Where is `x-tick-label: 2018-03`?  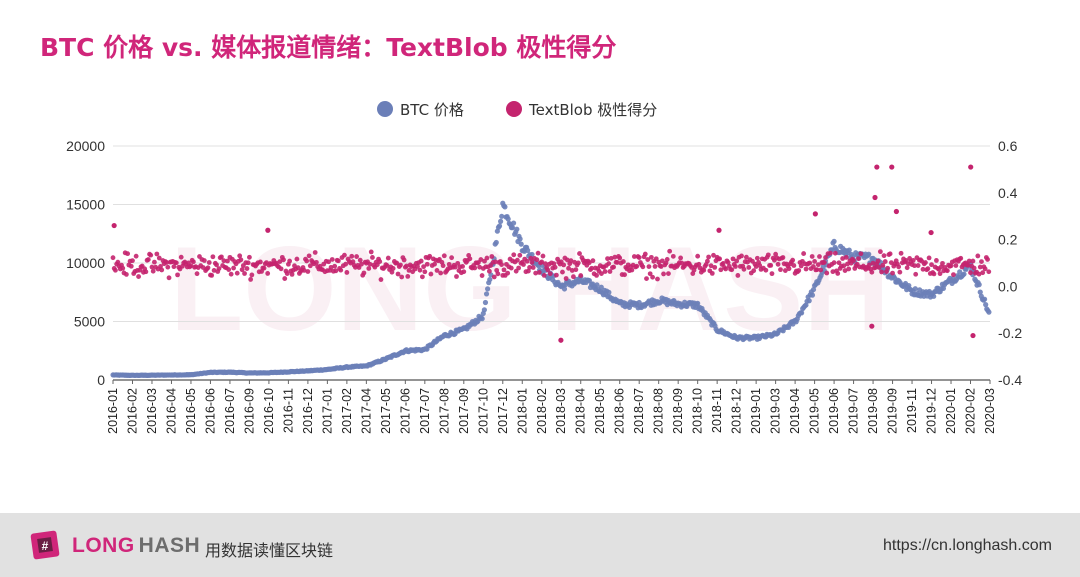 x-tick-label: 2018-03 is located at coordinates (561, 411).